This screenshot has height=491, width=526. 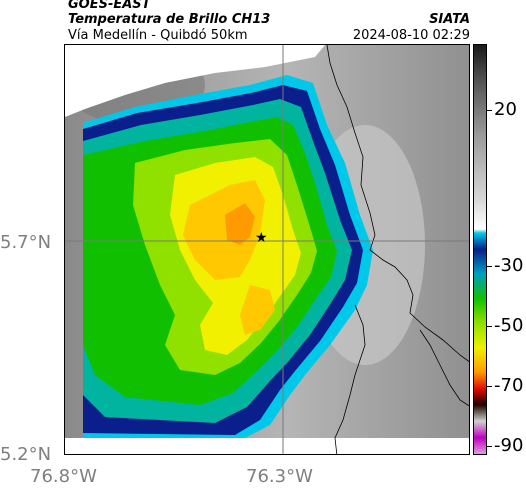 What do you see at coordinates (169, 19) in the screenshot?
I see `product-title: Temperatura de Brillo CH13` at bounding box center [169, 19].